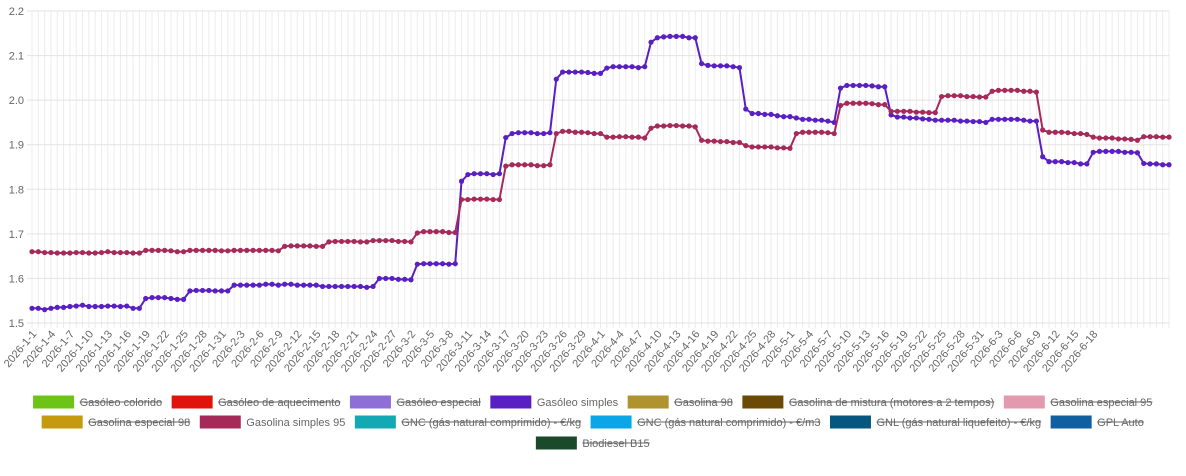 The image size is (1186, 476). I want to click on legend-item: Gasolina especial 95, so click(1078, 402).